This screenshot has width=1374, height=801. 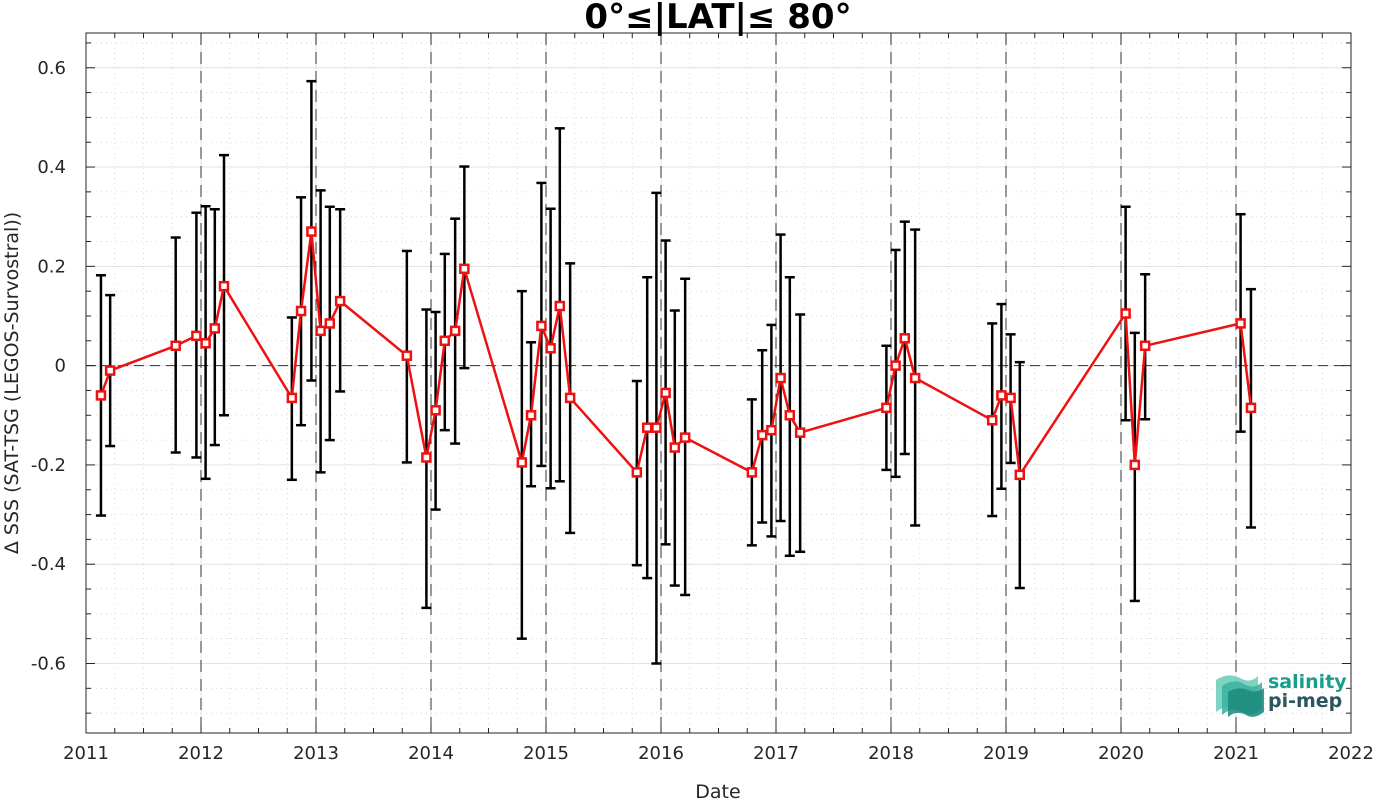 I want to click on y-tick-labels: -0.6 -0.4 -0.2 0 0.2 0.4 0.6, so click(x=48, y=366).